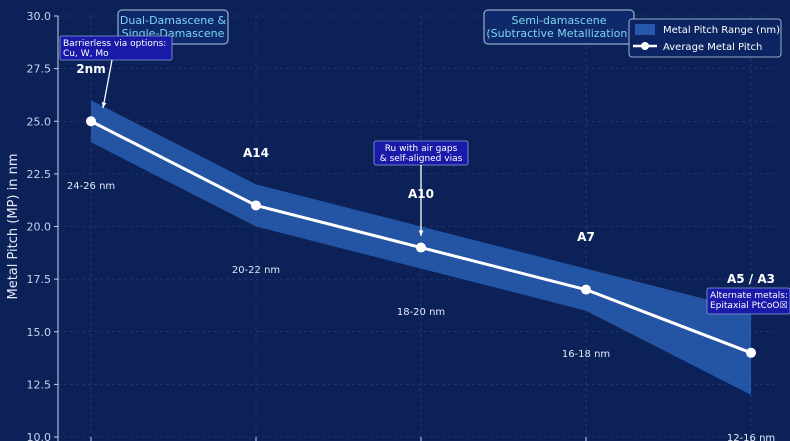 The image size is (790, 441). I want to click on legend-swatch-range, so click(645, 29).